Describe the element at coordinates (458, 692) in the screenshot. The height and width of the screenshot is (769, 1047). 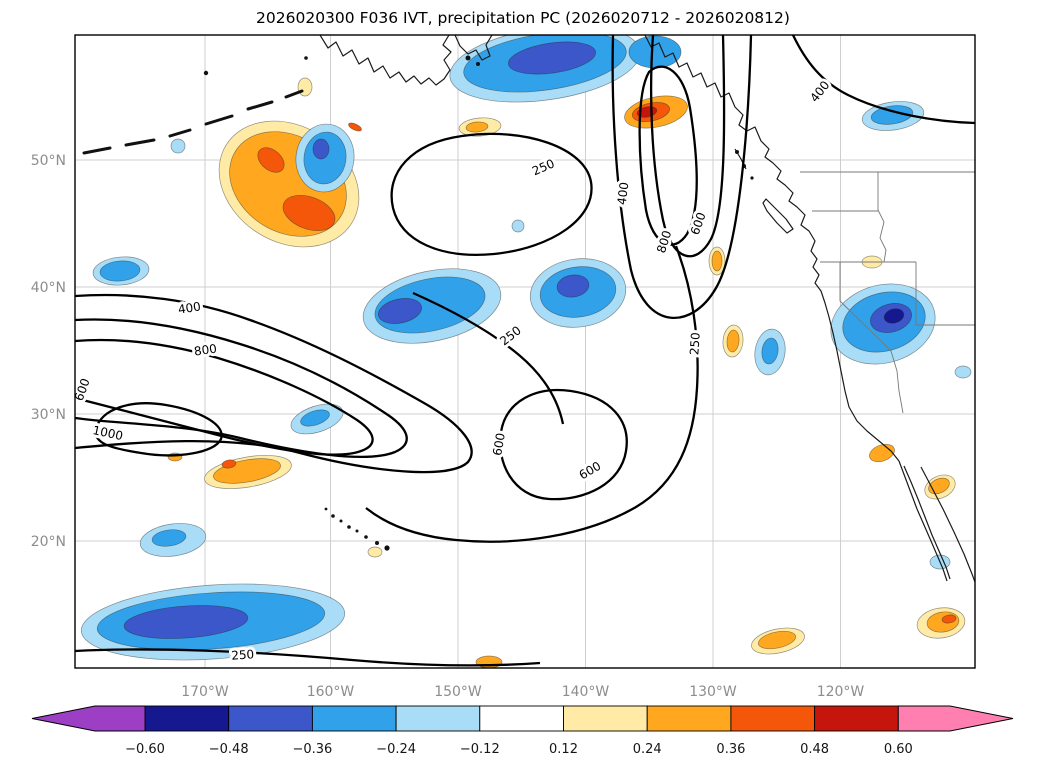
I see `lon-tick-label: 150°W` at that location.